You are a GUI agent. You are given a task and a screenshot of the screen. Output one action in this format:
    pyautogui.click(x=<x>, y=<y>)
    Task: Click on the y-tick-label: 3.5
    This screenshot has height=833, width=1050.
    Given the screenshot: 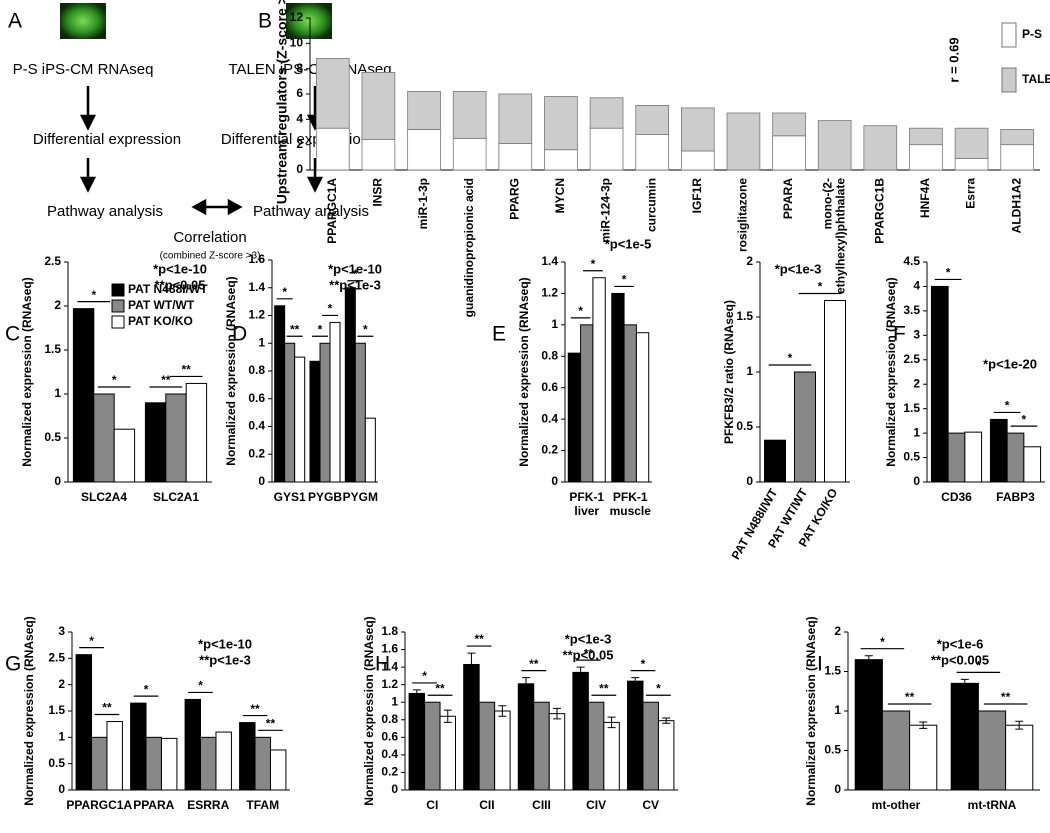 What is the action you would take?
    pyautogui.click(x=911, y=310)
    